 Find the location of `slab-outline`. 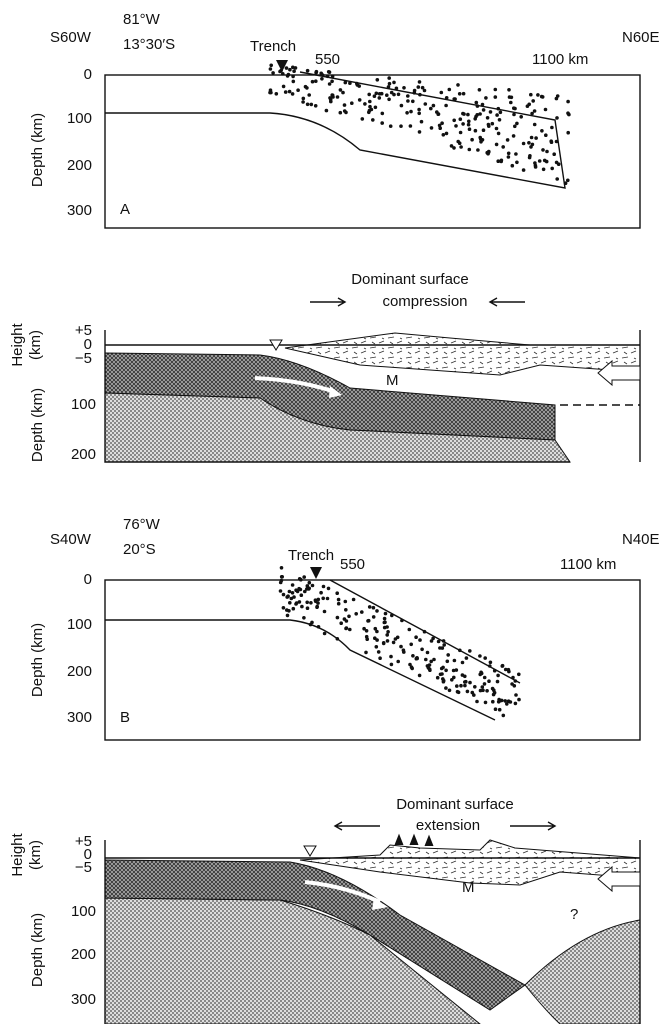

slab-outline is located at coordinates (313, 650).